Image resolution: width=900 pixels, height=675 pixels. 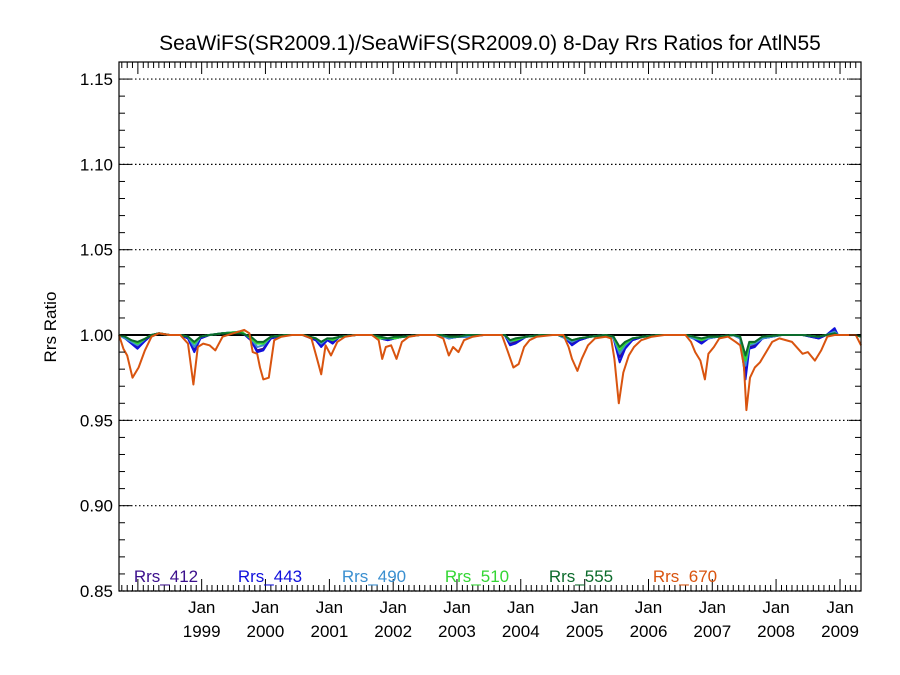 I want to click on legend-label-rrs-443: Rrs_443, so click(x=270, y=576).